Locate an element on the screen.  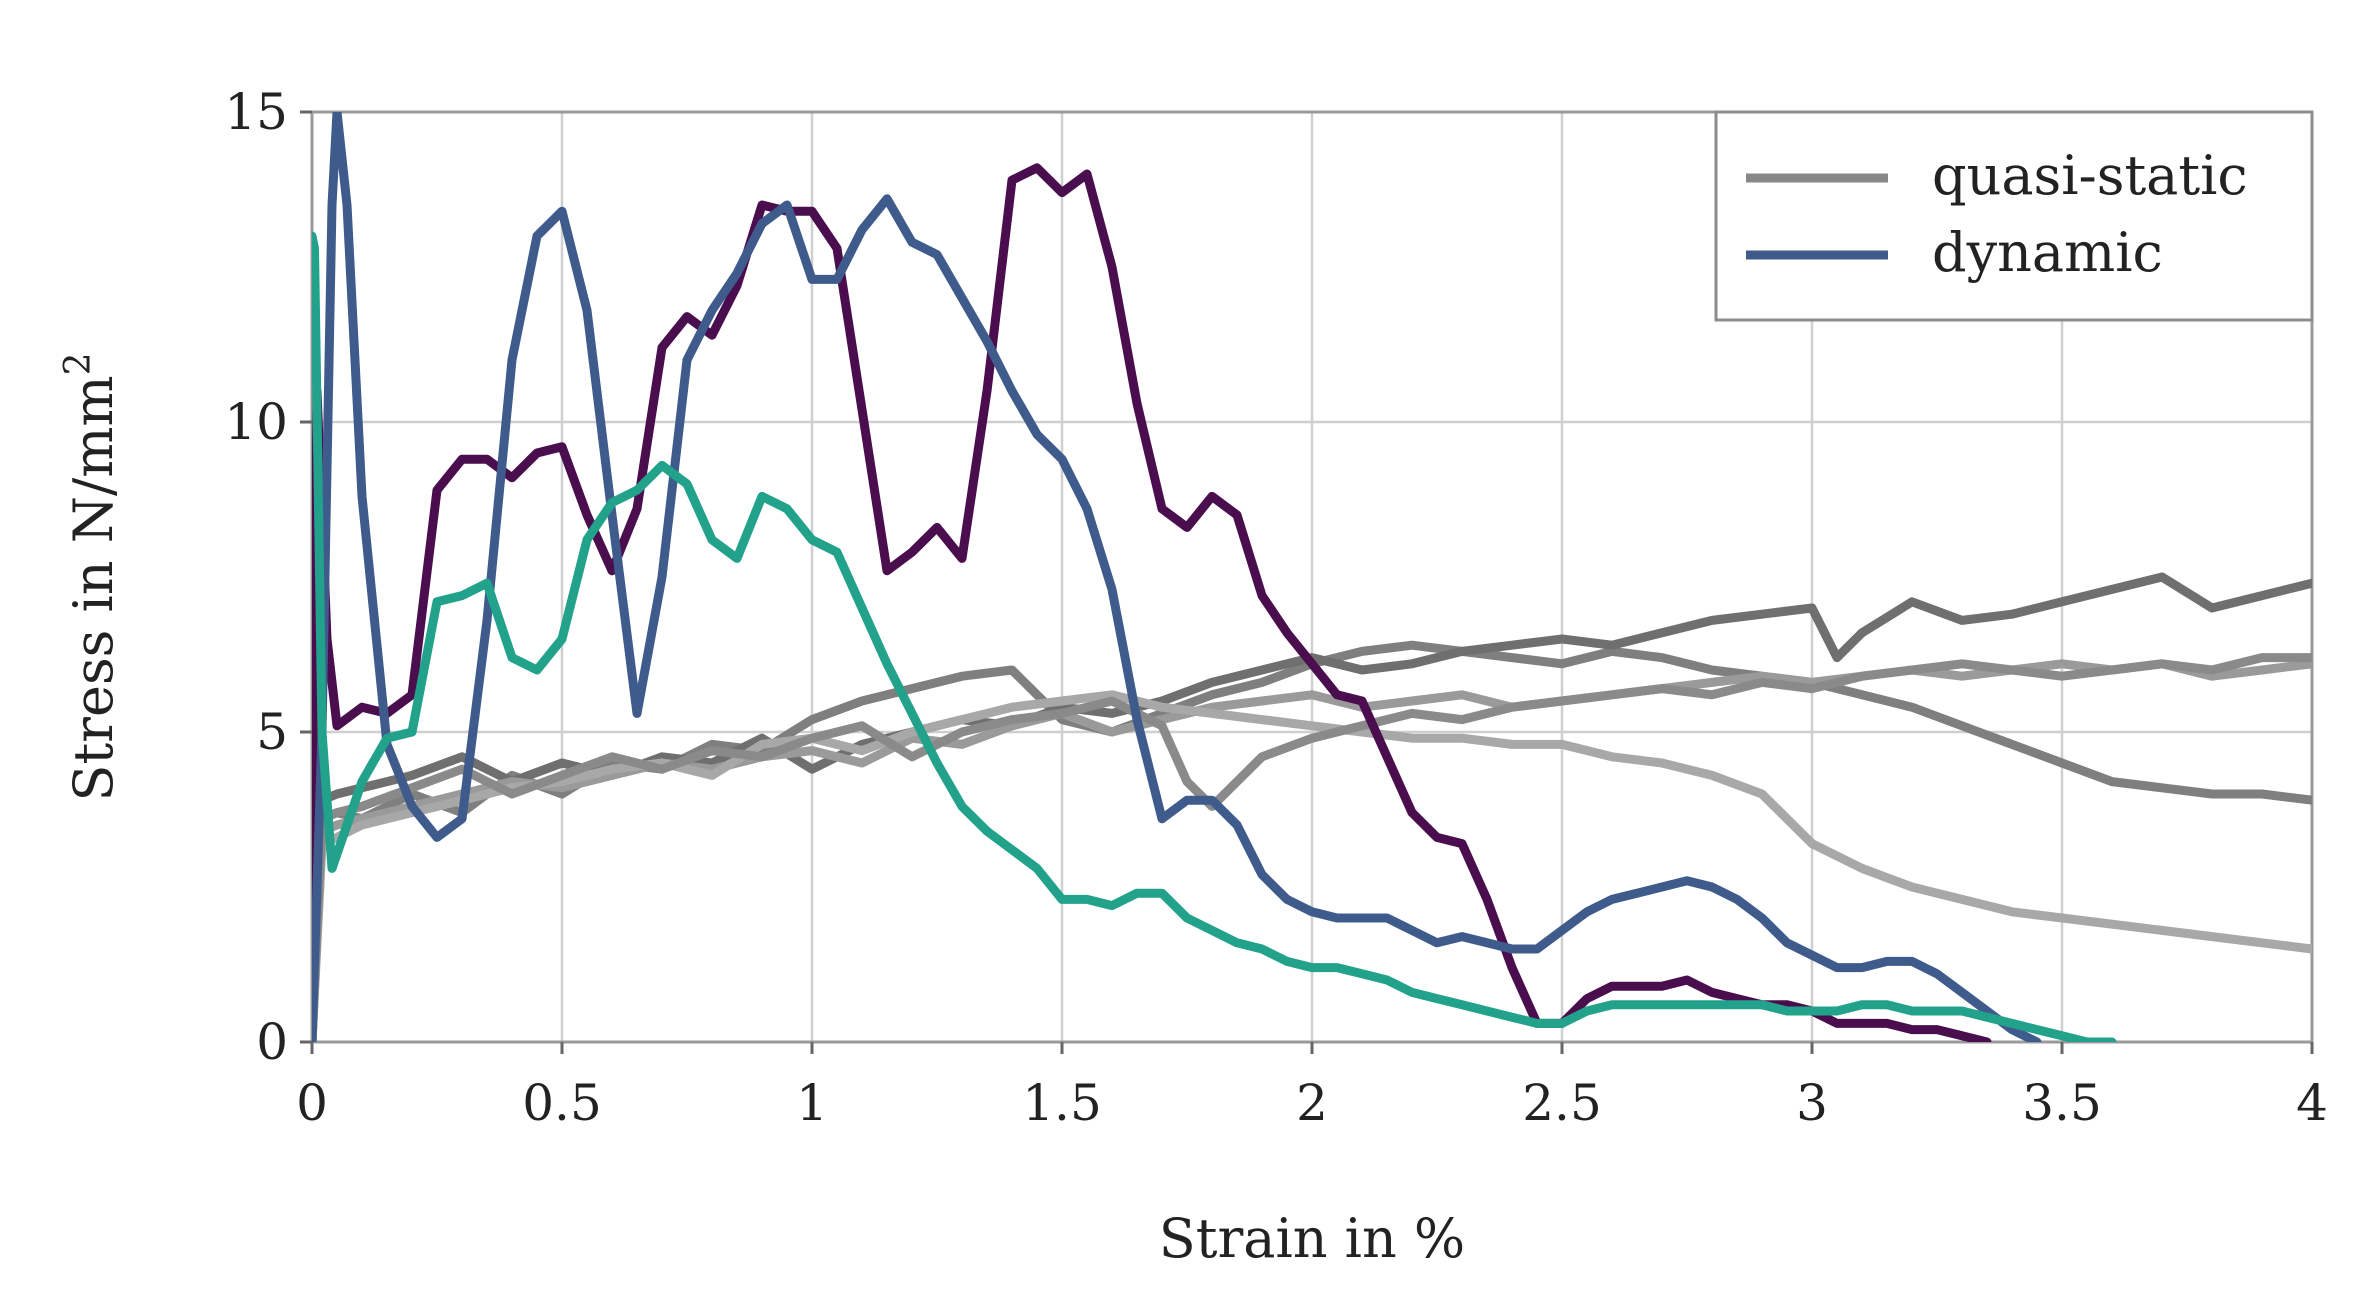
y-tick-label-1: 5 is located at coordinates (272, 732).